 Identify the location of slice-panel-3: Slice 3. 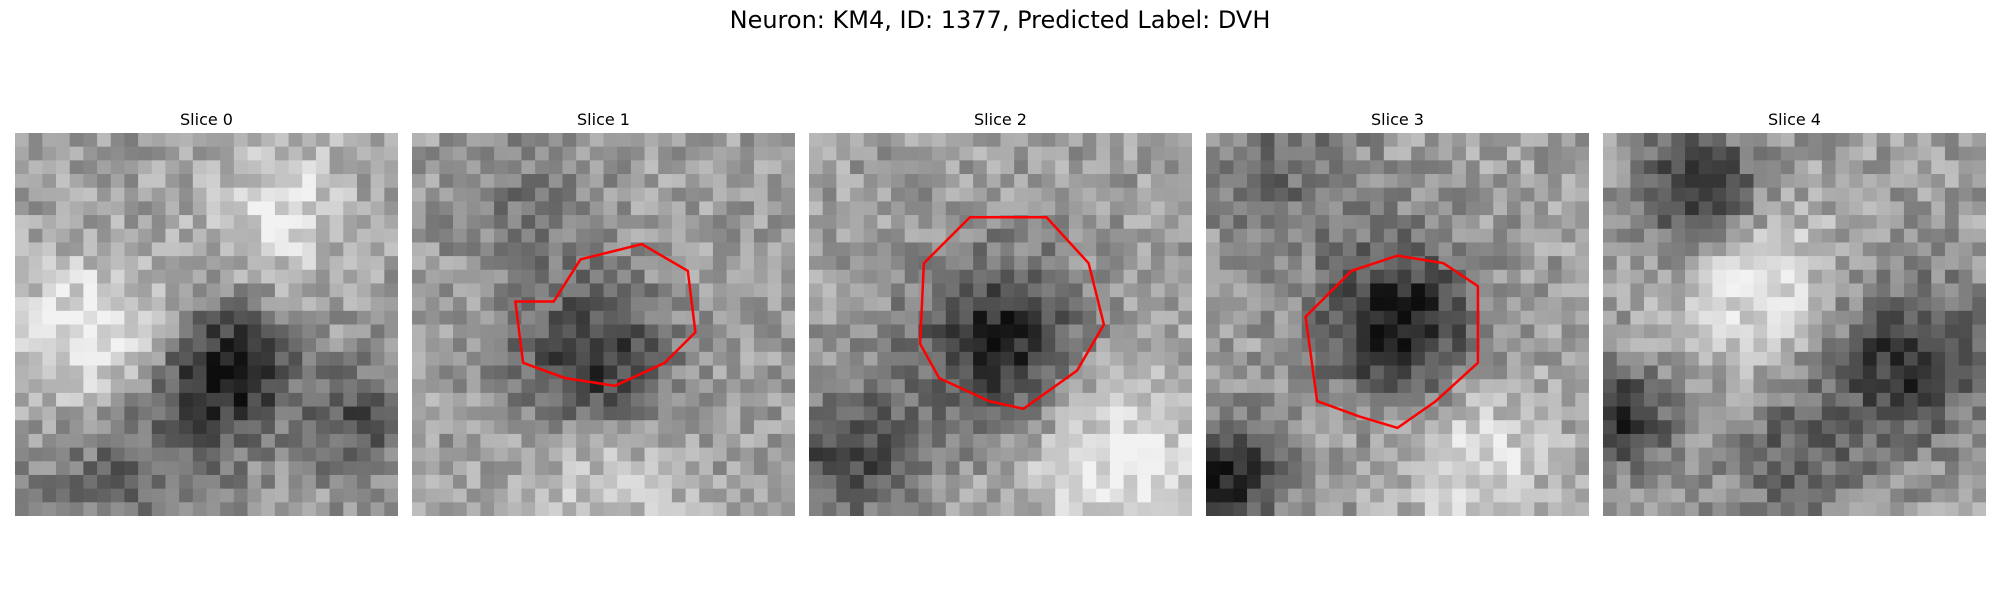
(1397, 312).